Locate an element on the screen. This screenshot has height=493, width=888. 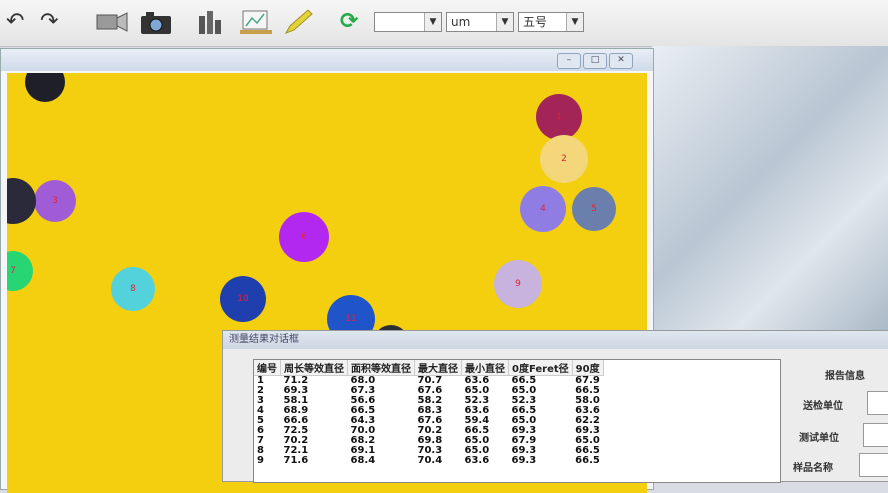
table-cell: 58.2 is located at coordinates (430, 400).